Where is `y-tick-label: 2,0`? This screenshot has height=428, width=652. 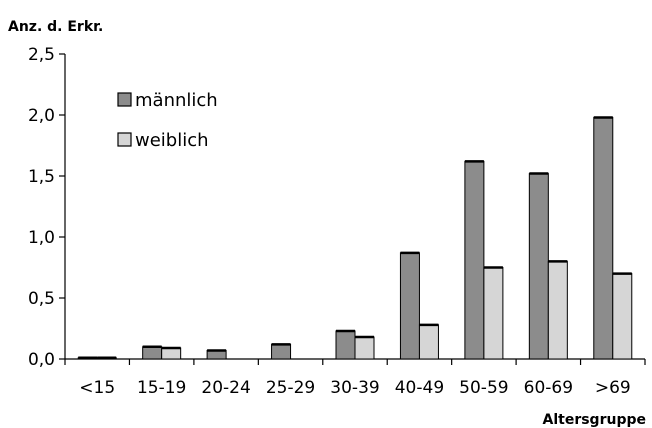 y-tick-label: 2,0 is located at coordinates (41, 116).